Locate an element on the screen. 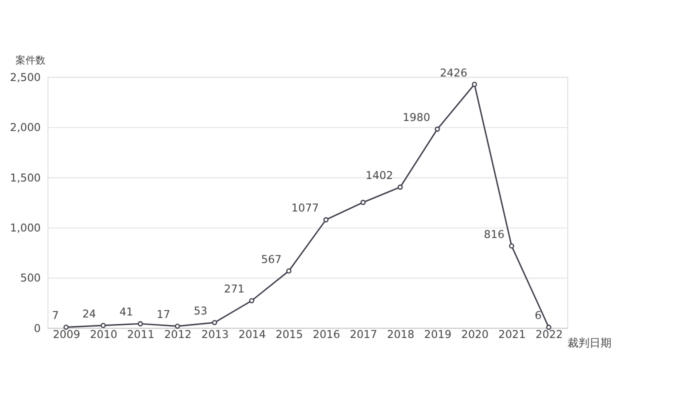  y-tick-label: 500 is located at coordinates (30, 278).